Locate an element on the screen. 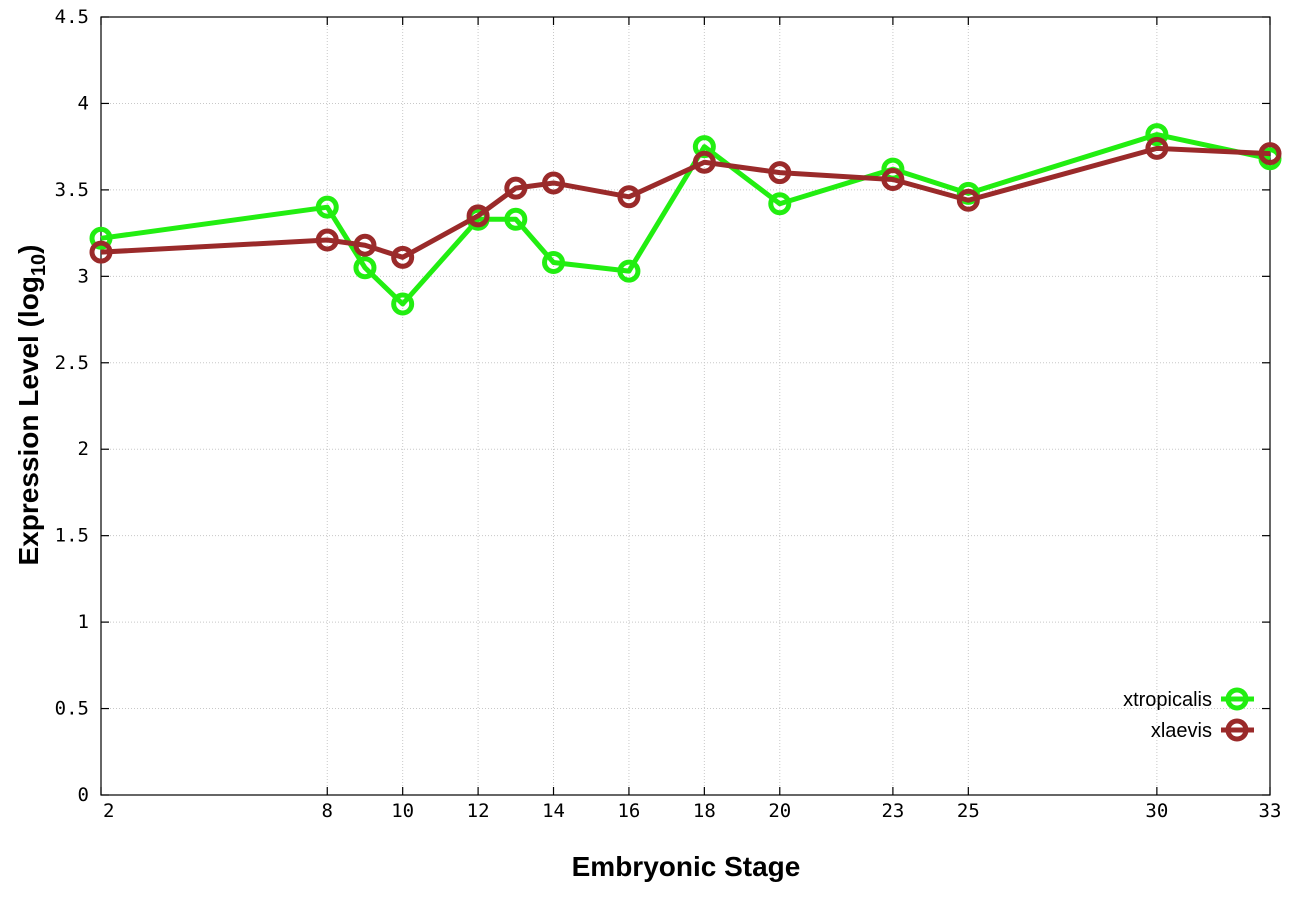  x-tick-label: 14 is located at coordinates (553, 811).